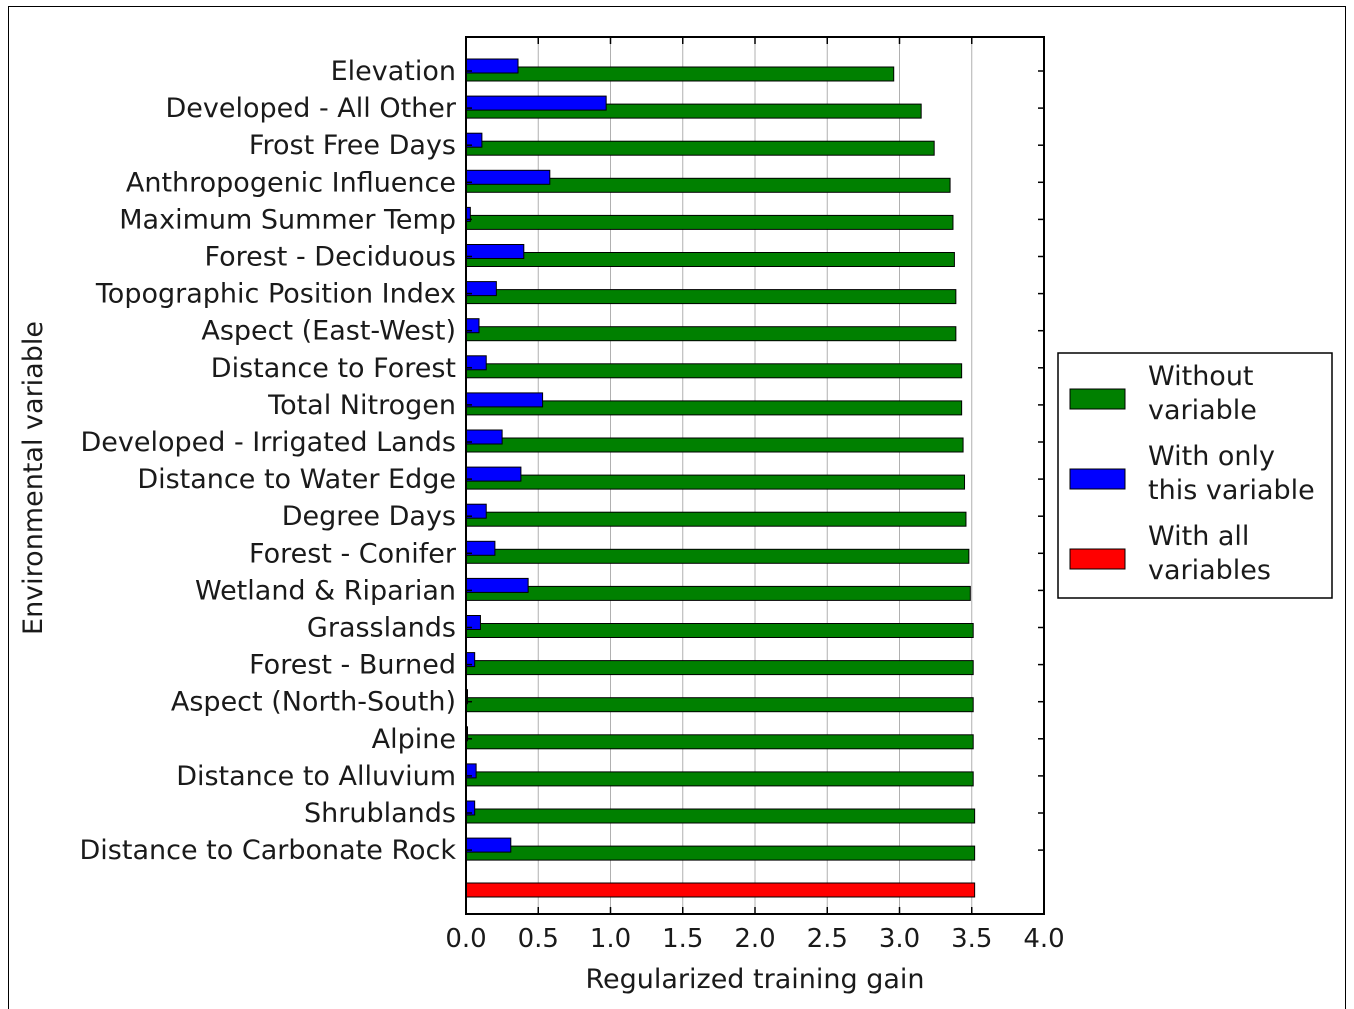  I want to click on x-tick-label: 4.0, so click(1043, 939).